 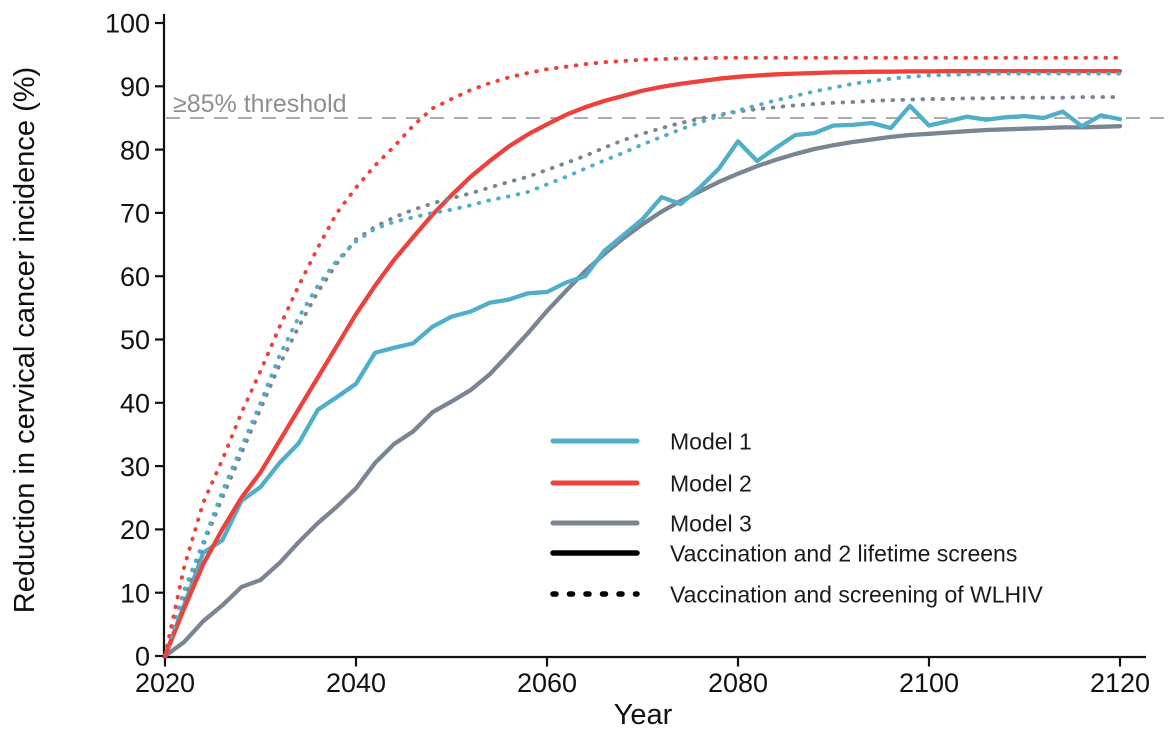 What do you see at coordinates (135, 340) in the screenshot?
I see `y-tick-label: 50` at bounding box center [135, 340].